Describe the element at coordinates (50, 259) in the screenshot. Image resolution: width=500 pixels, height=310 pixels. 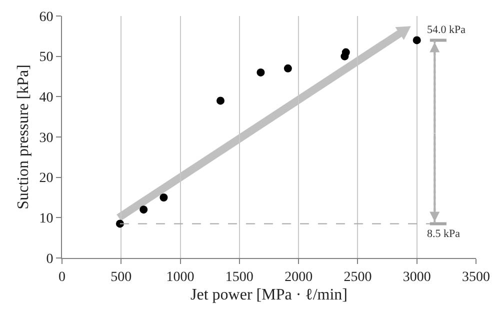
I see `y-tick-label: 0` at that location.